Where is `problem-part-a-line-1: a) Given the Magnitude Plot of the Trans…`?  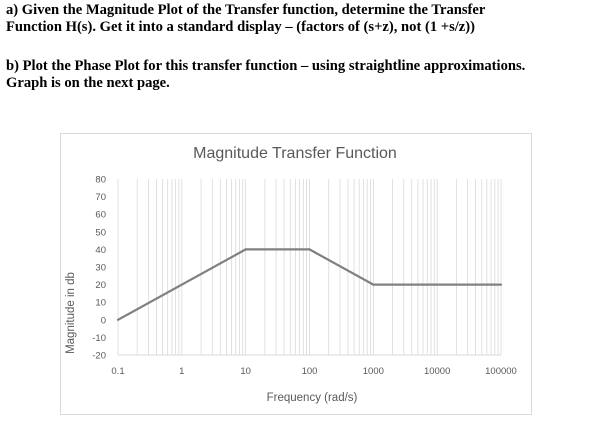 problem-part-a-line-1: a) Given the Magnitude Plot of the Trans… is located at coordinates (246, 10).